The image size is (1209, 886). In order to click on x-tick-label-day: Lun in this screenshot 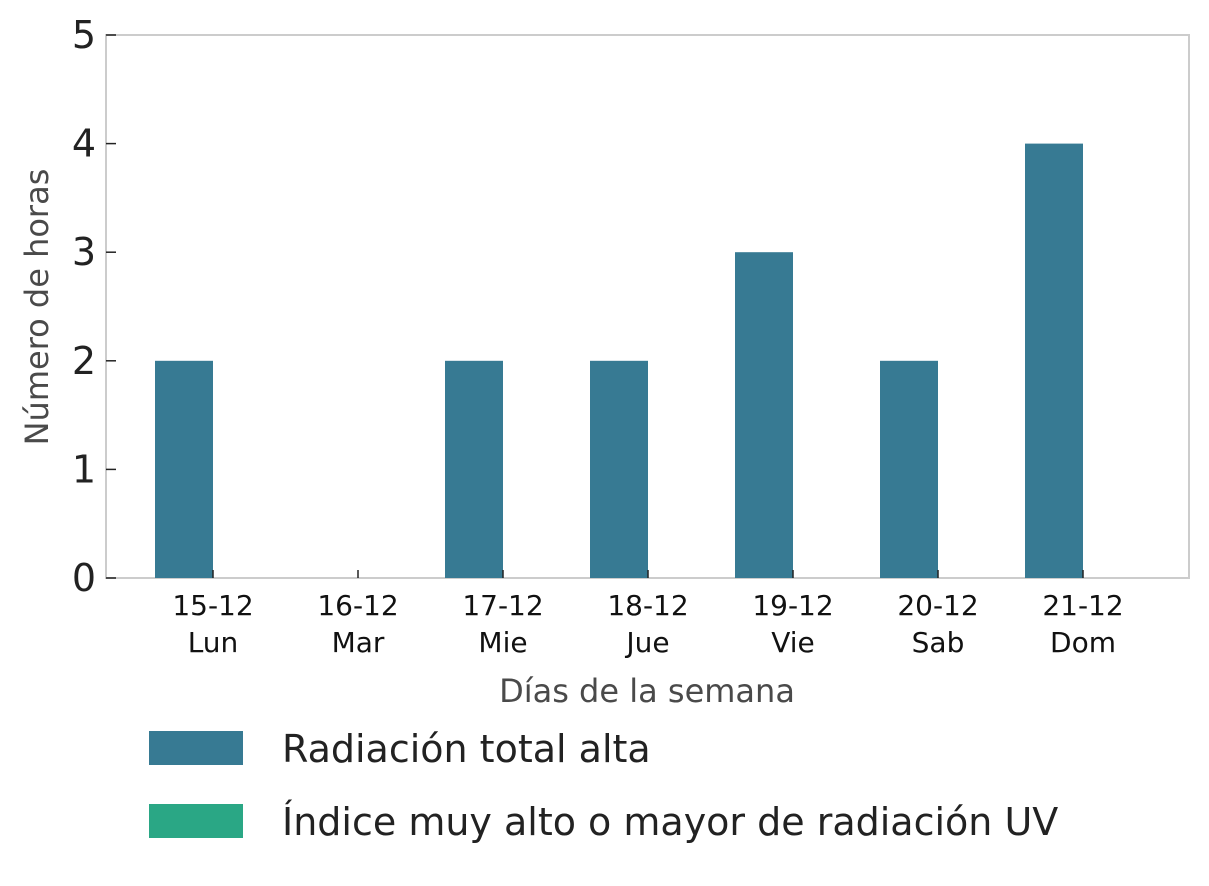, I will do `click(213, 642)`.